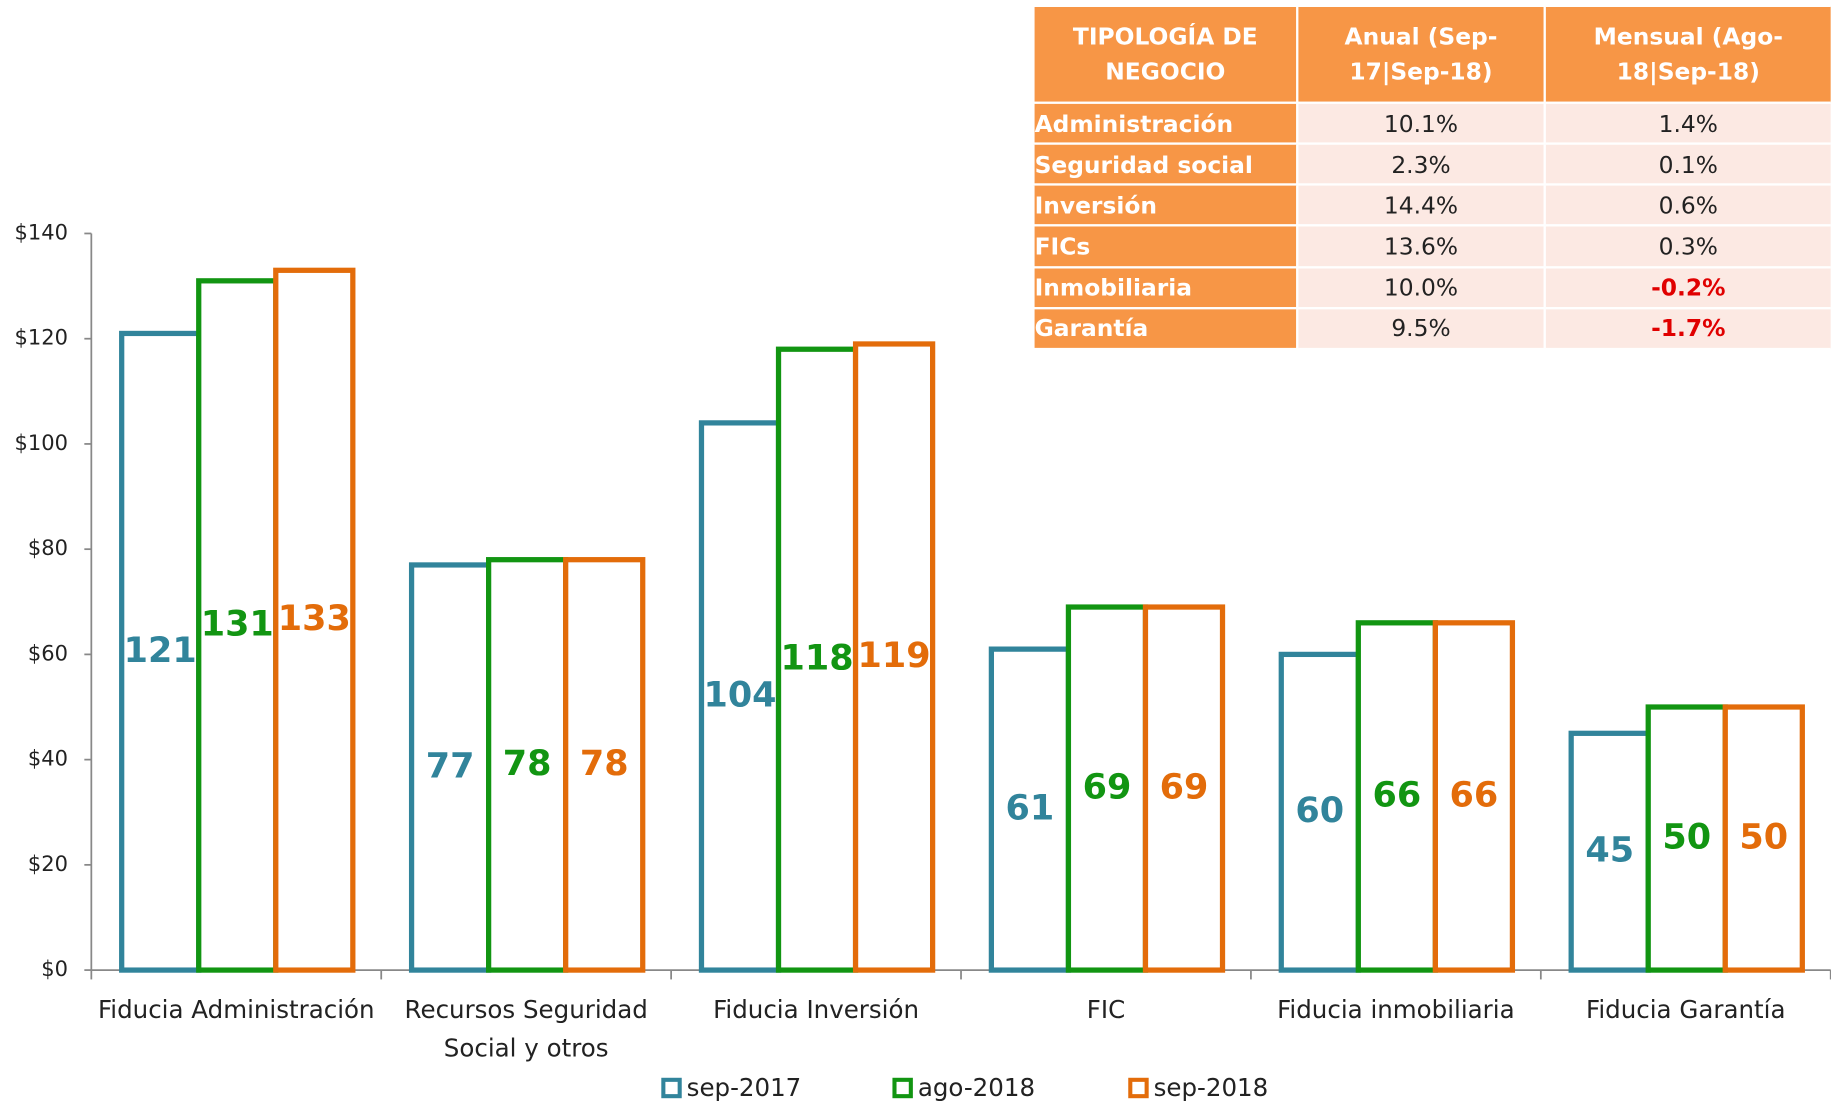 The width and height of the screenshot is (1831, 1102). Describe the element at coordinates (41, 231) in the screenshot. I see `y-tick-label: $140` at that location.